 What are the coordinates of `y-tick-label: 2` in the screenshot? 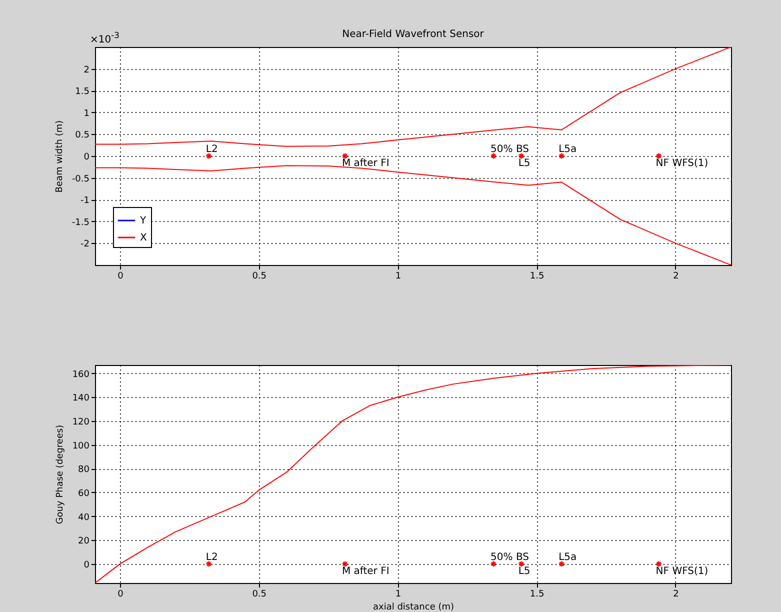 It's located at (87, 70).